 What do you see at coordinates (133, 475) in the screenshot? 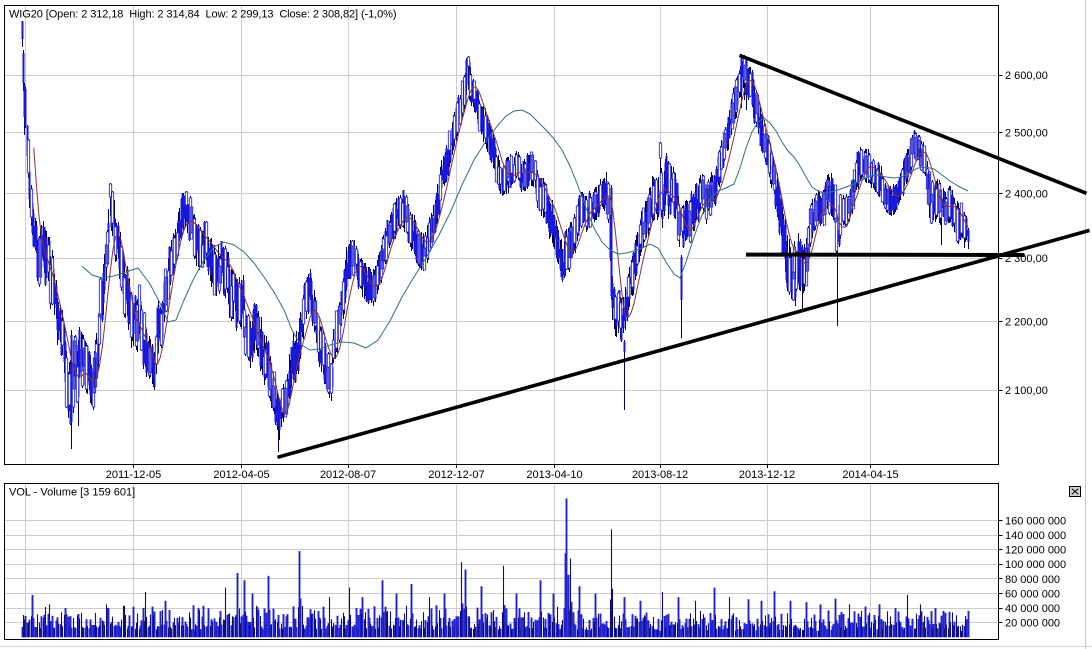
I see `svg-text: 2011-12-05` at bounding box center [133, 475].